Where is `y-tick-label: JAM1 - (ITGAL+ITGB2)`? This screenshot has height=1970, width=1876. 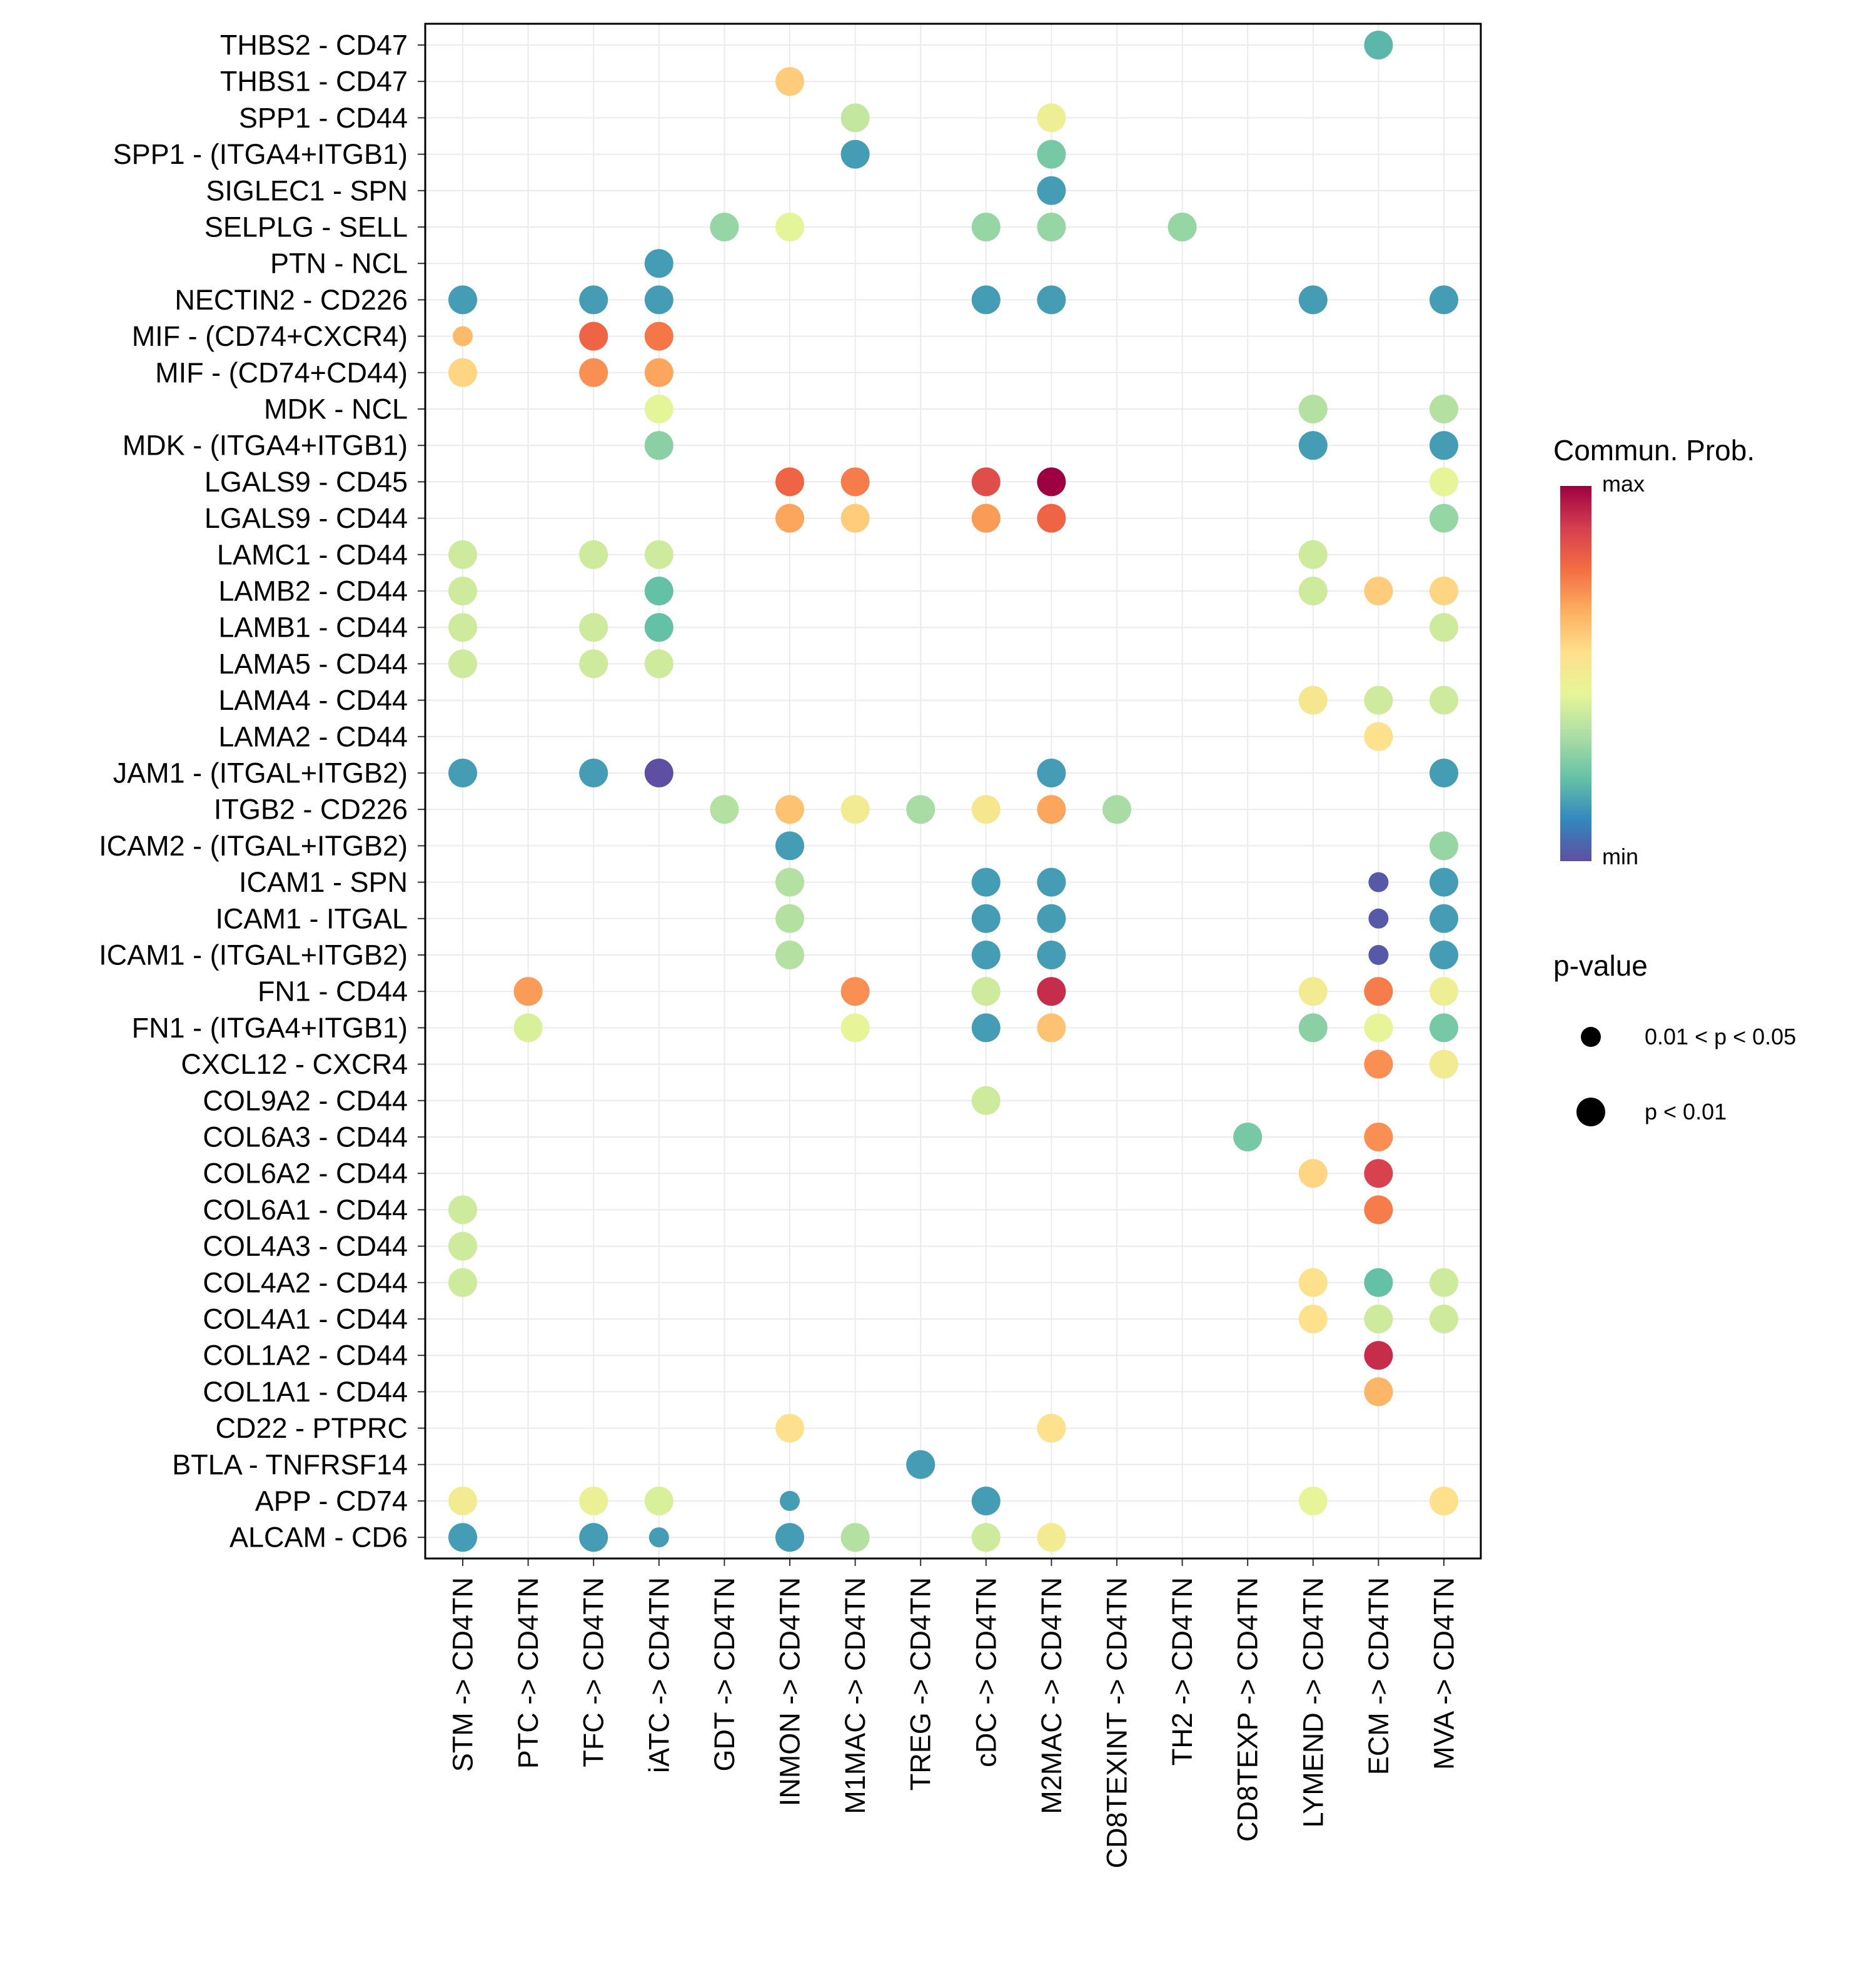 y-tick-label: JAM1 - (ITGAL+ITGB2) is located at coordinates (260, 773).